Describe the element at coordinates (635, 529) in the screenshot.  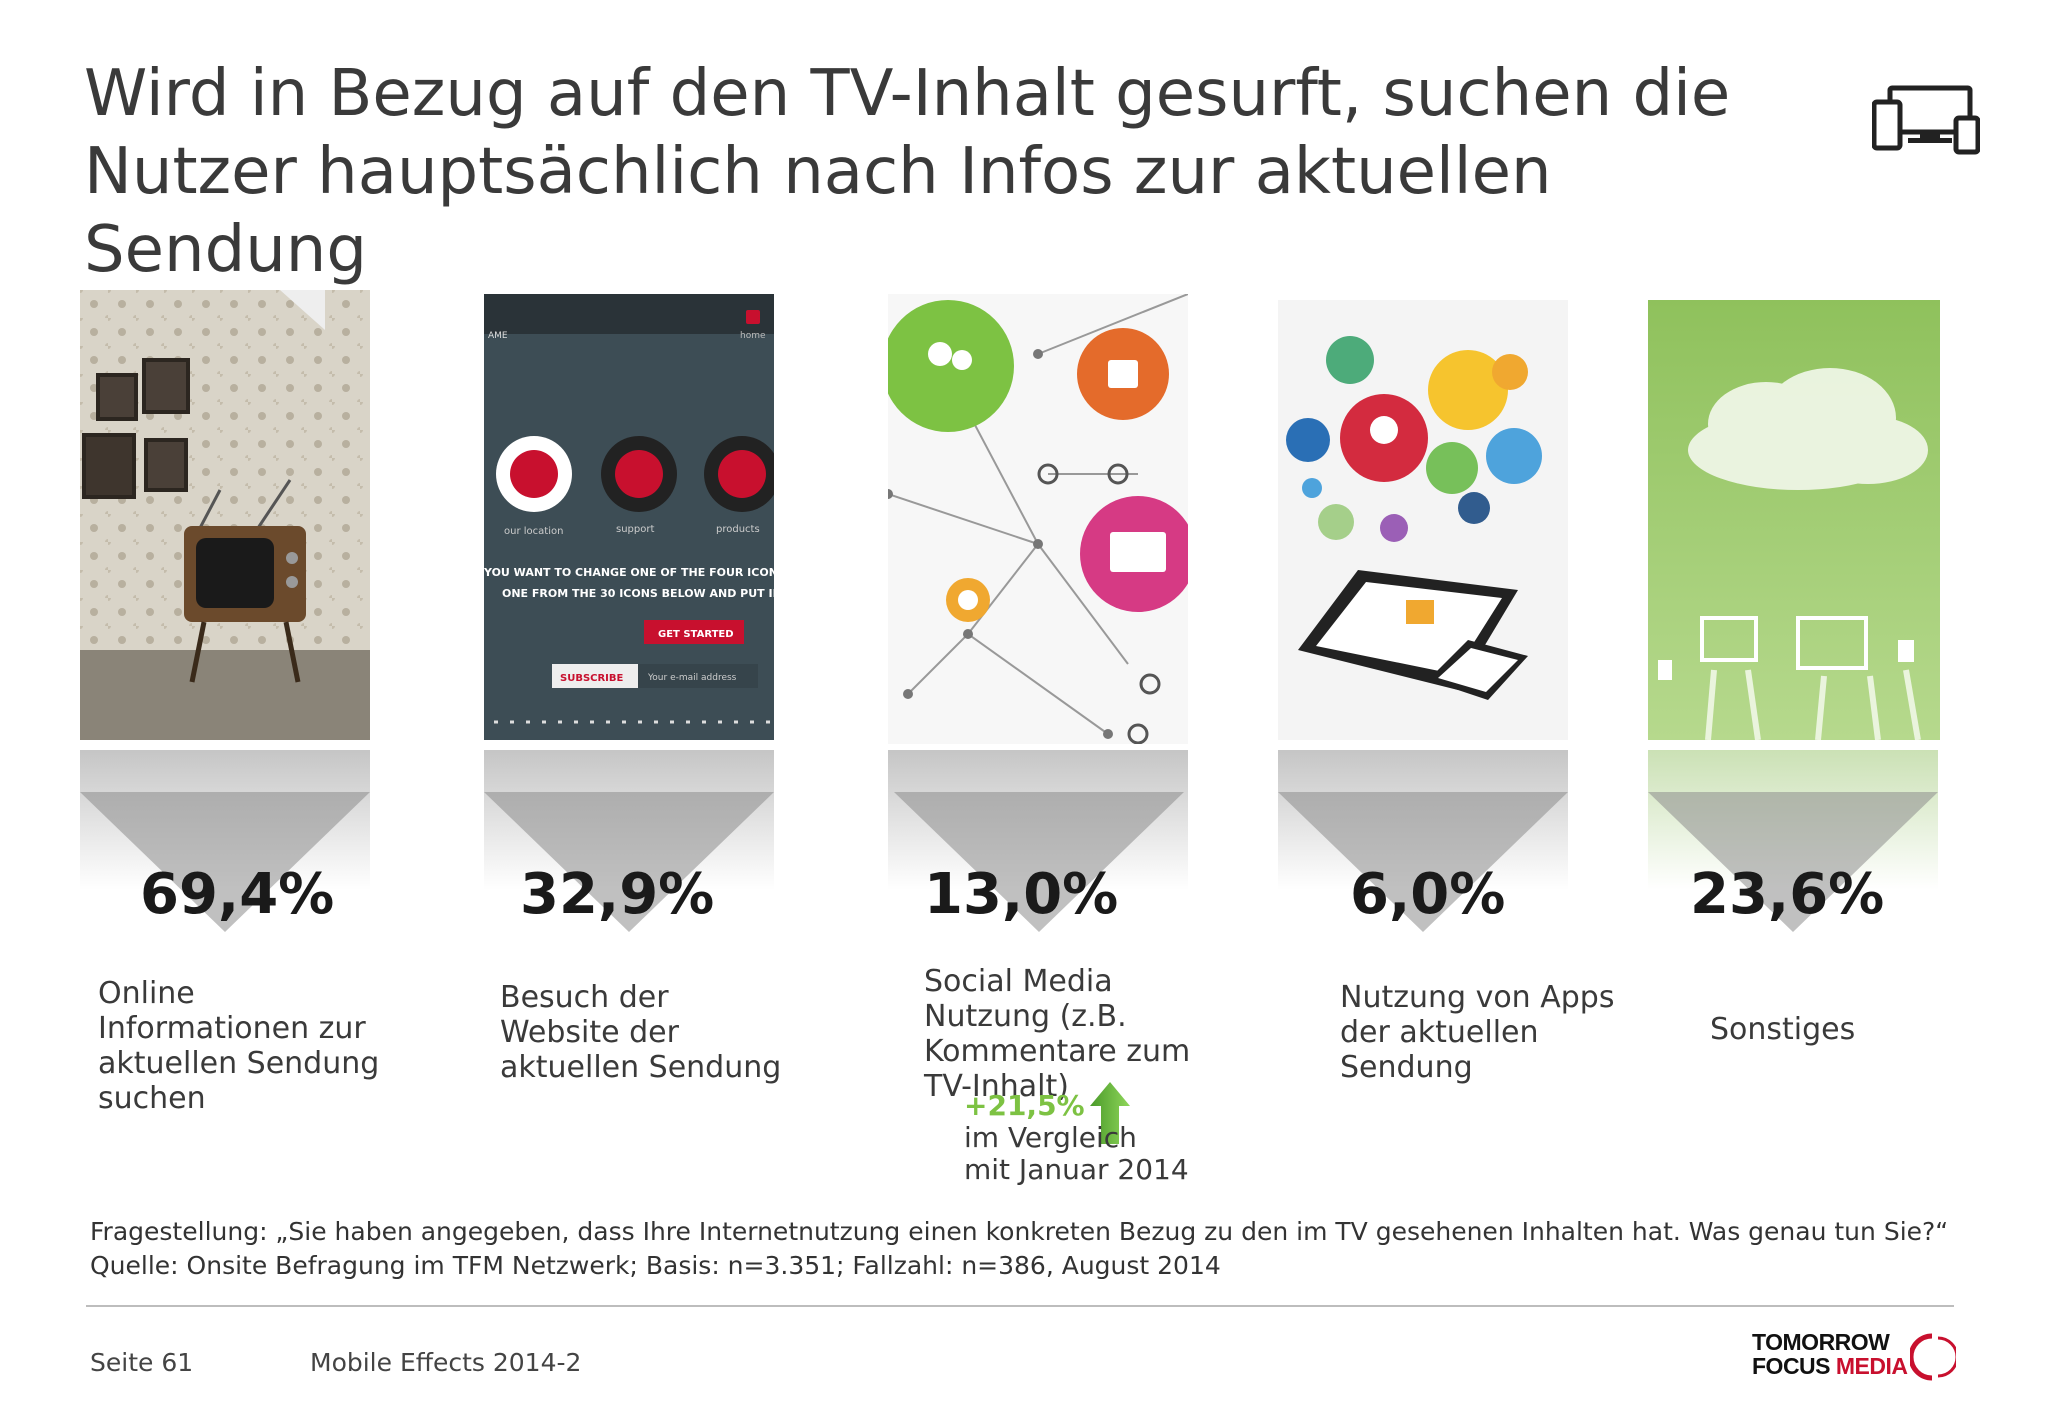
I see `svg-text: support` at that location.